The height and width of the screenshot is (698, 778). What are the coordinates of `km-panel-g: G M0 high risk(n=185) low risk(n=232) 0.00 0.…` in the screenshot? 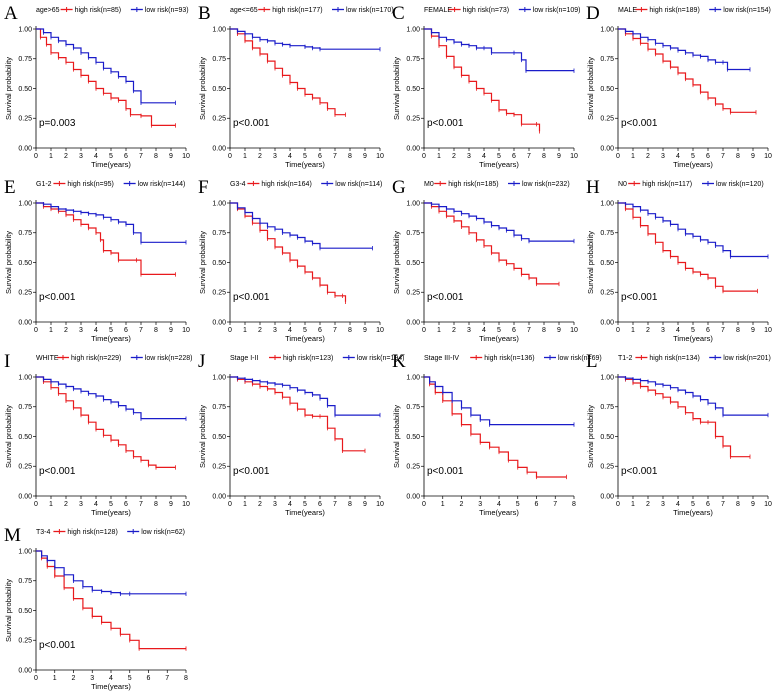 It's located at (487, 263).